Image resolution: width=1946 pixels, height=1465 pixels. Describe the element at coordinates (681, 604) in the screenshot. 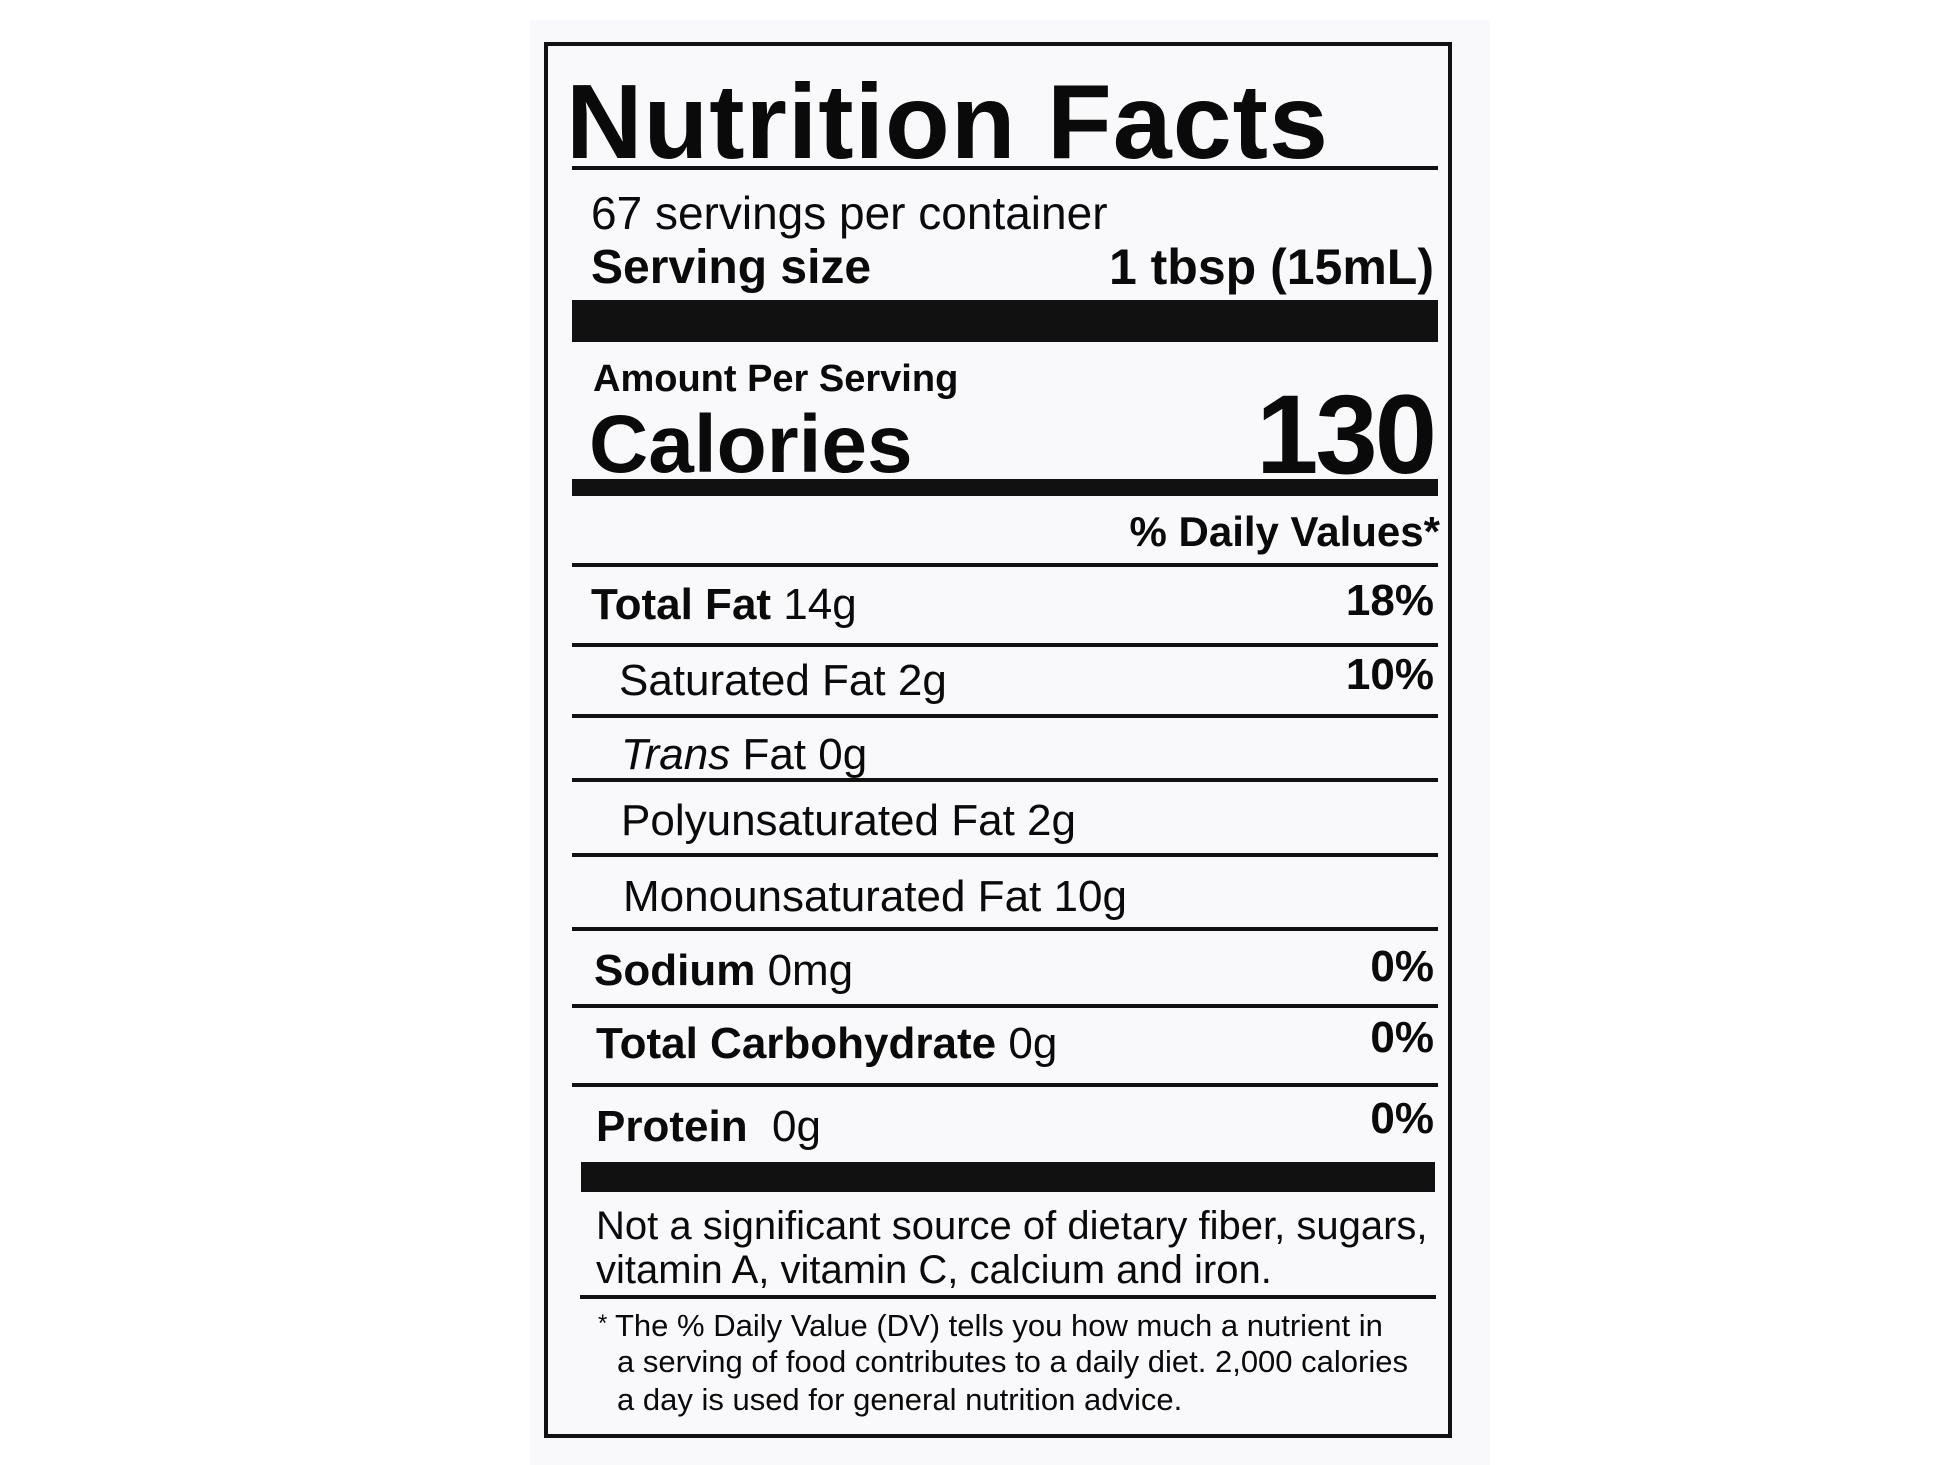

I see `nutrient-name: Total Fat` at that location.